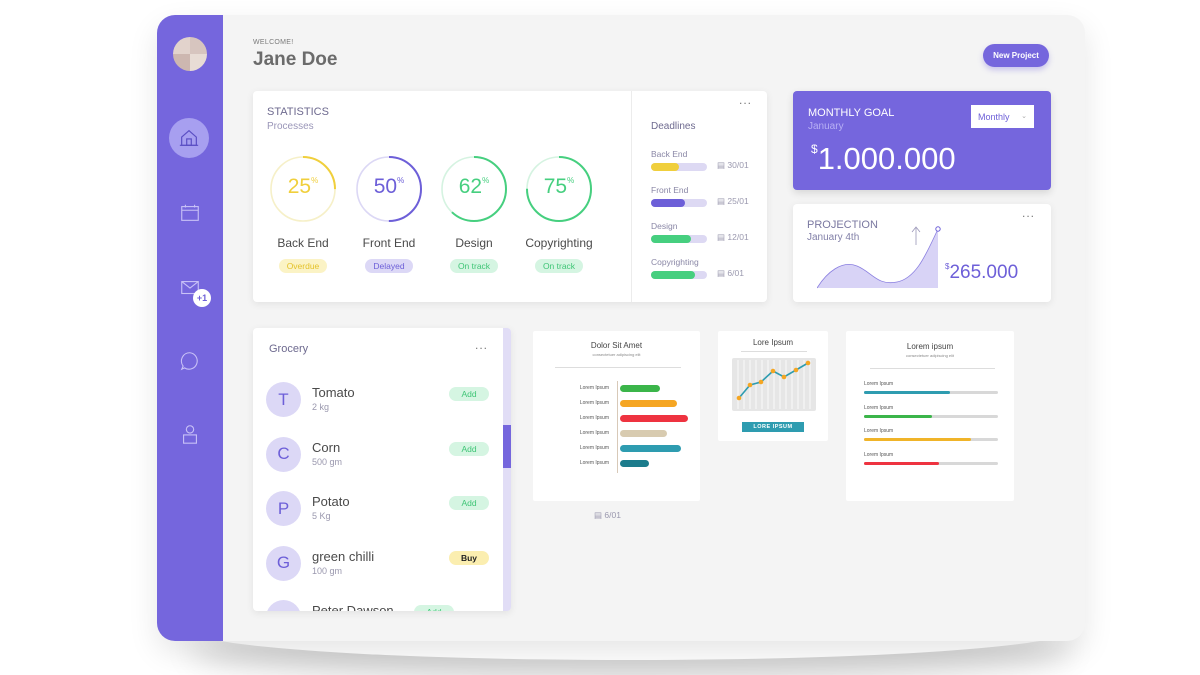 Image resolution: width=1200 pixels, height=675 pixels. Describe the element at coordinates (283, 454) in the screenshot. I see `avatar: C` at that location.